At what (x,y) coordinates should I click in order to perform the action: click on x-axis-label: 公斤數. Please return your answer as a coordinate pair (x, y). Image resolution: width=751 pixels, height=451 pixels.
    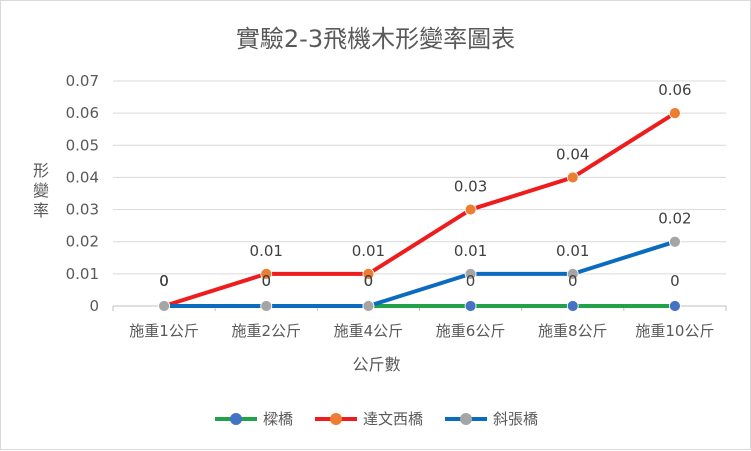
    Looking at the image, I should click on (376, 364).